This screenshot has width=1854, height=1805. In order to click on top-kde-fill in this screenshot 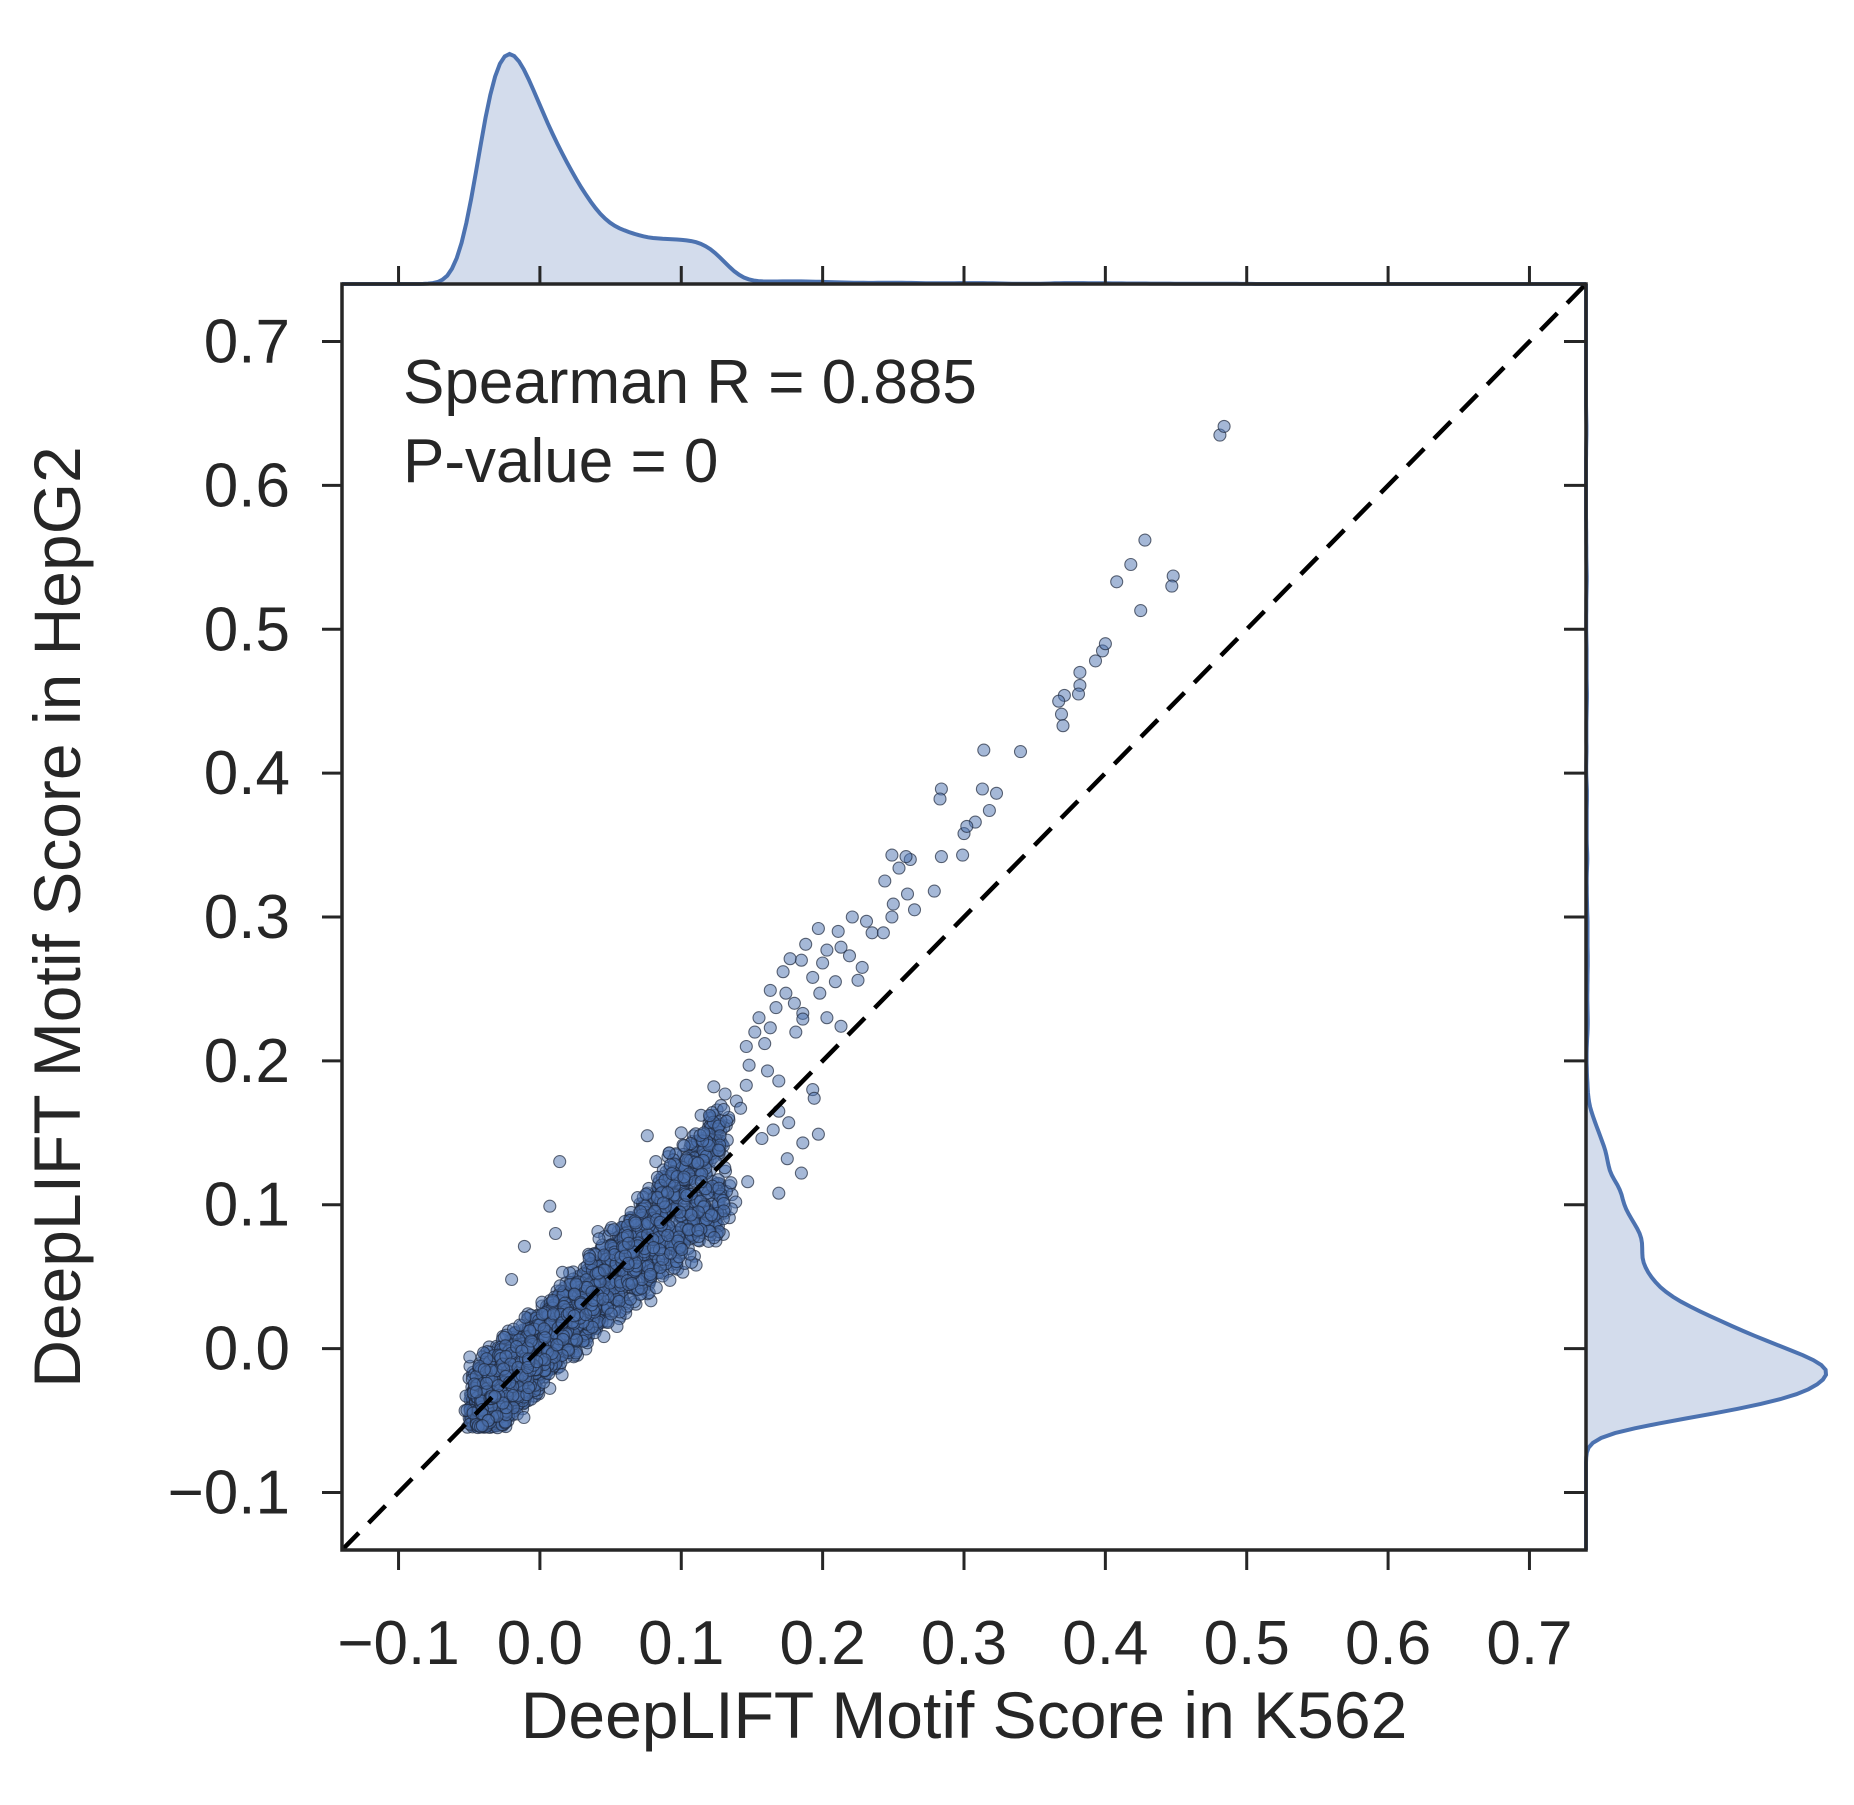, I will do `click(964, 169)`.